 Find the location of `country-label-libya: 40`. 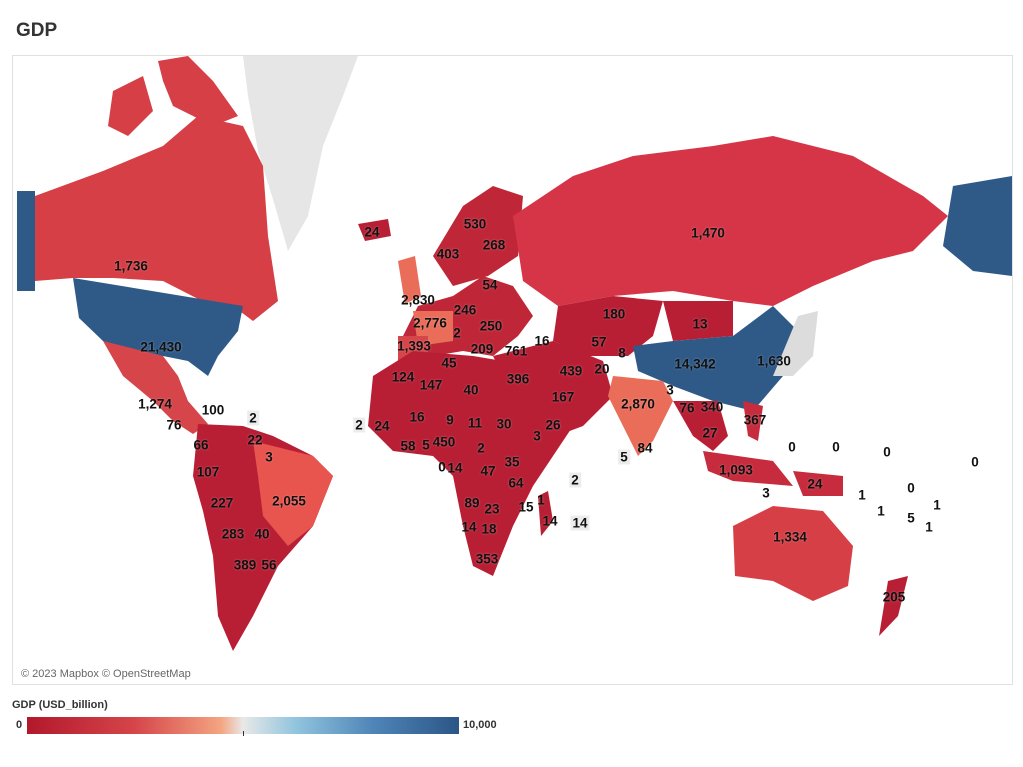

country-label-libya: 40 is located at coordinates (471, 390).